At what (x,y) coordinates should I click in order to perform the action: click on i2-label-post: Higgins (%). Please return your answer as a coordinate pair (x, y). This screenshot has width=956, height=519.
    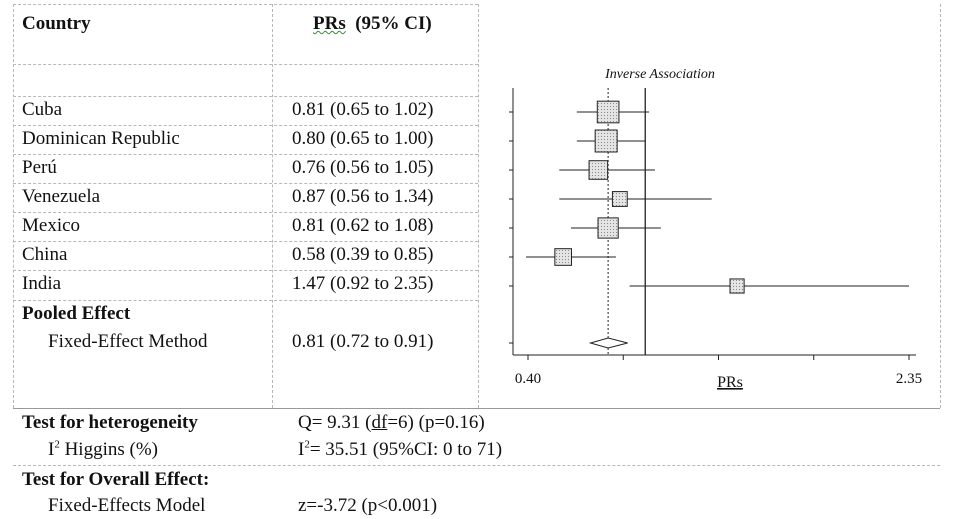
    Looking at the image, I should click on (108, 449).